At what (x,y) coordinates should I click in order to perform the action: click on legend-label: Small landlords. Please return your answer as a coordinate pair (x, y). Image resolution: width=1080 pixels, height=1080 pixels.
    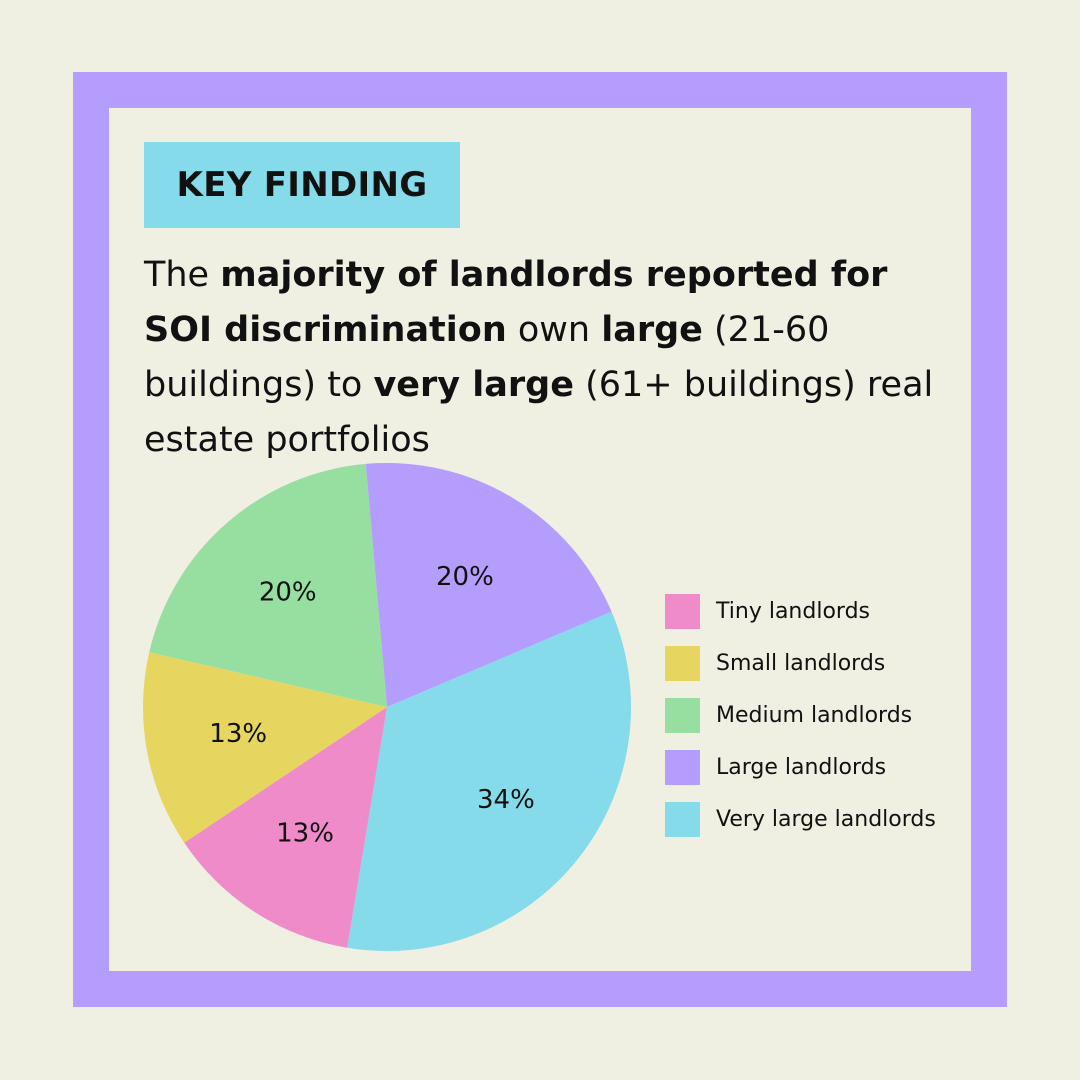
    Looking at the image, I should click on (801, 663).